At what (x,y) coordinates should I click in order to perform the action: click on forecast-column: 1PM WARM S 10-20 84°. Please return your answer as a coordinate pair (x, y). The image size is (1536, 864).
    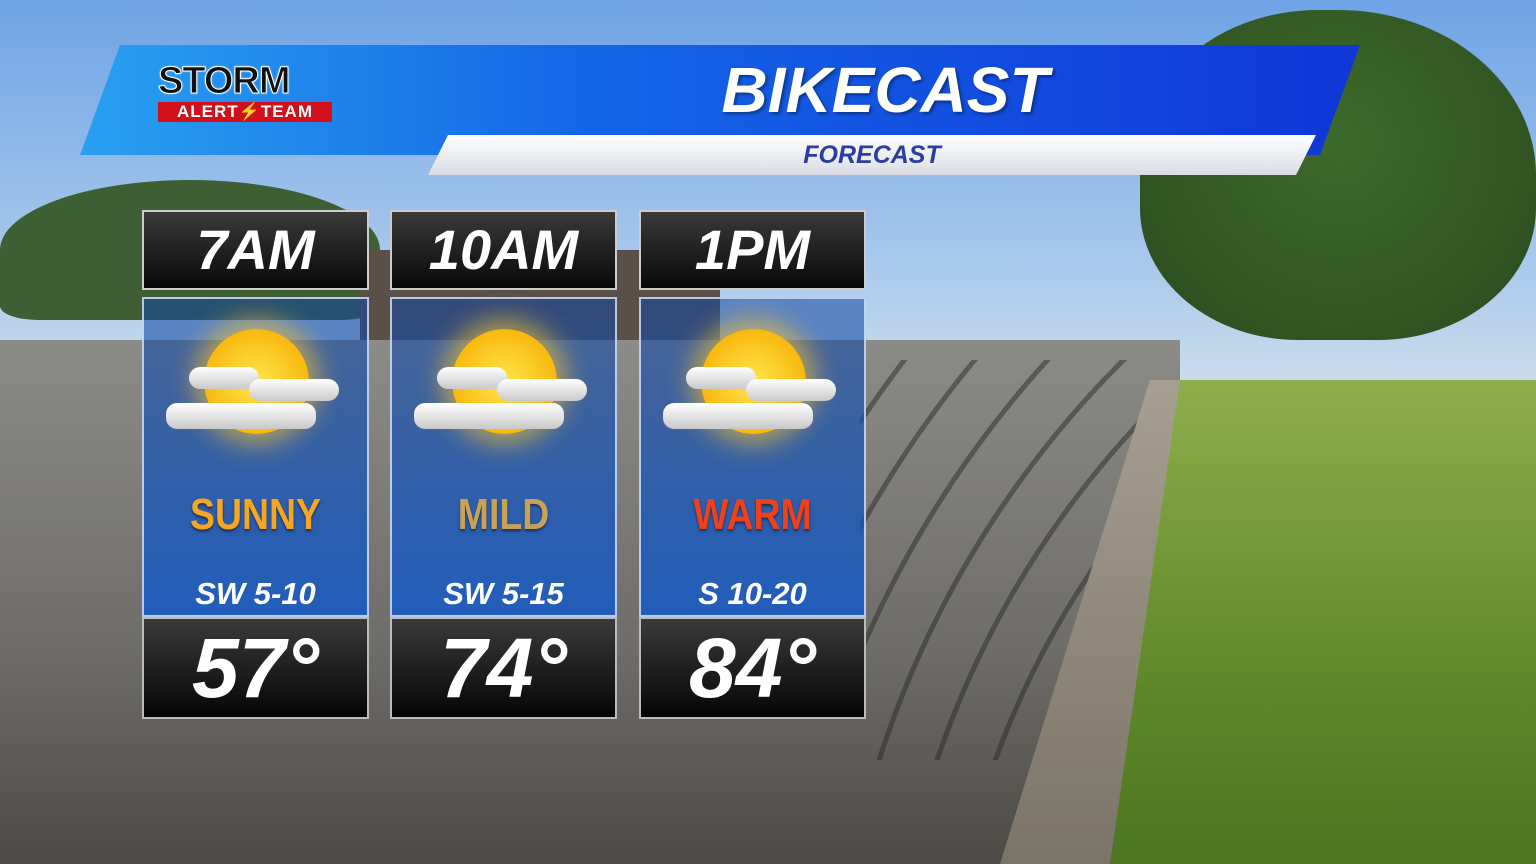
    Looking at the image, I should click on (752, 464).